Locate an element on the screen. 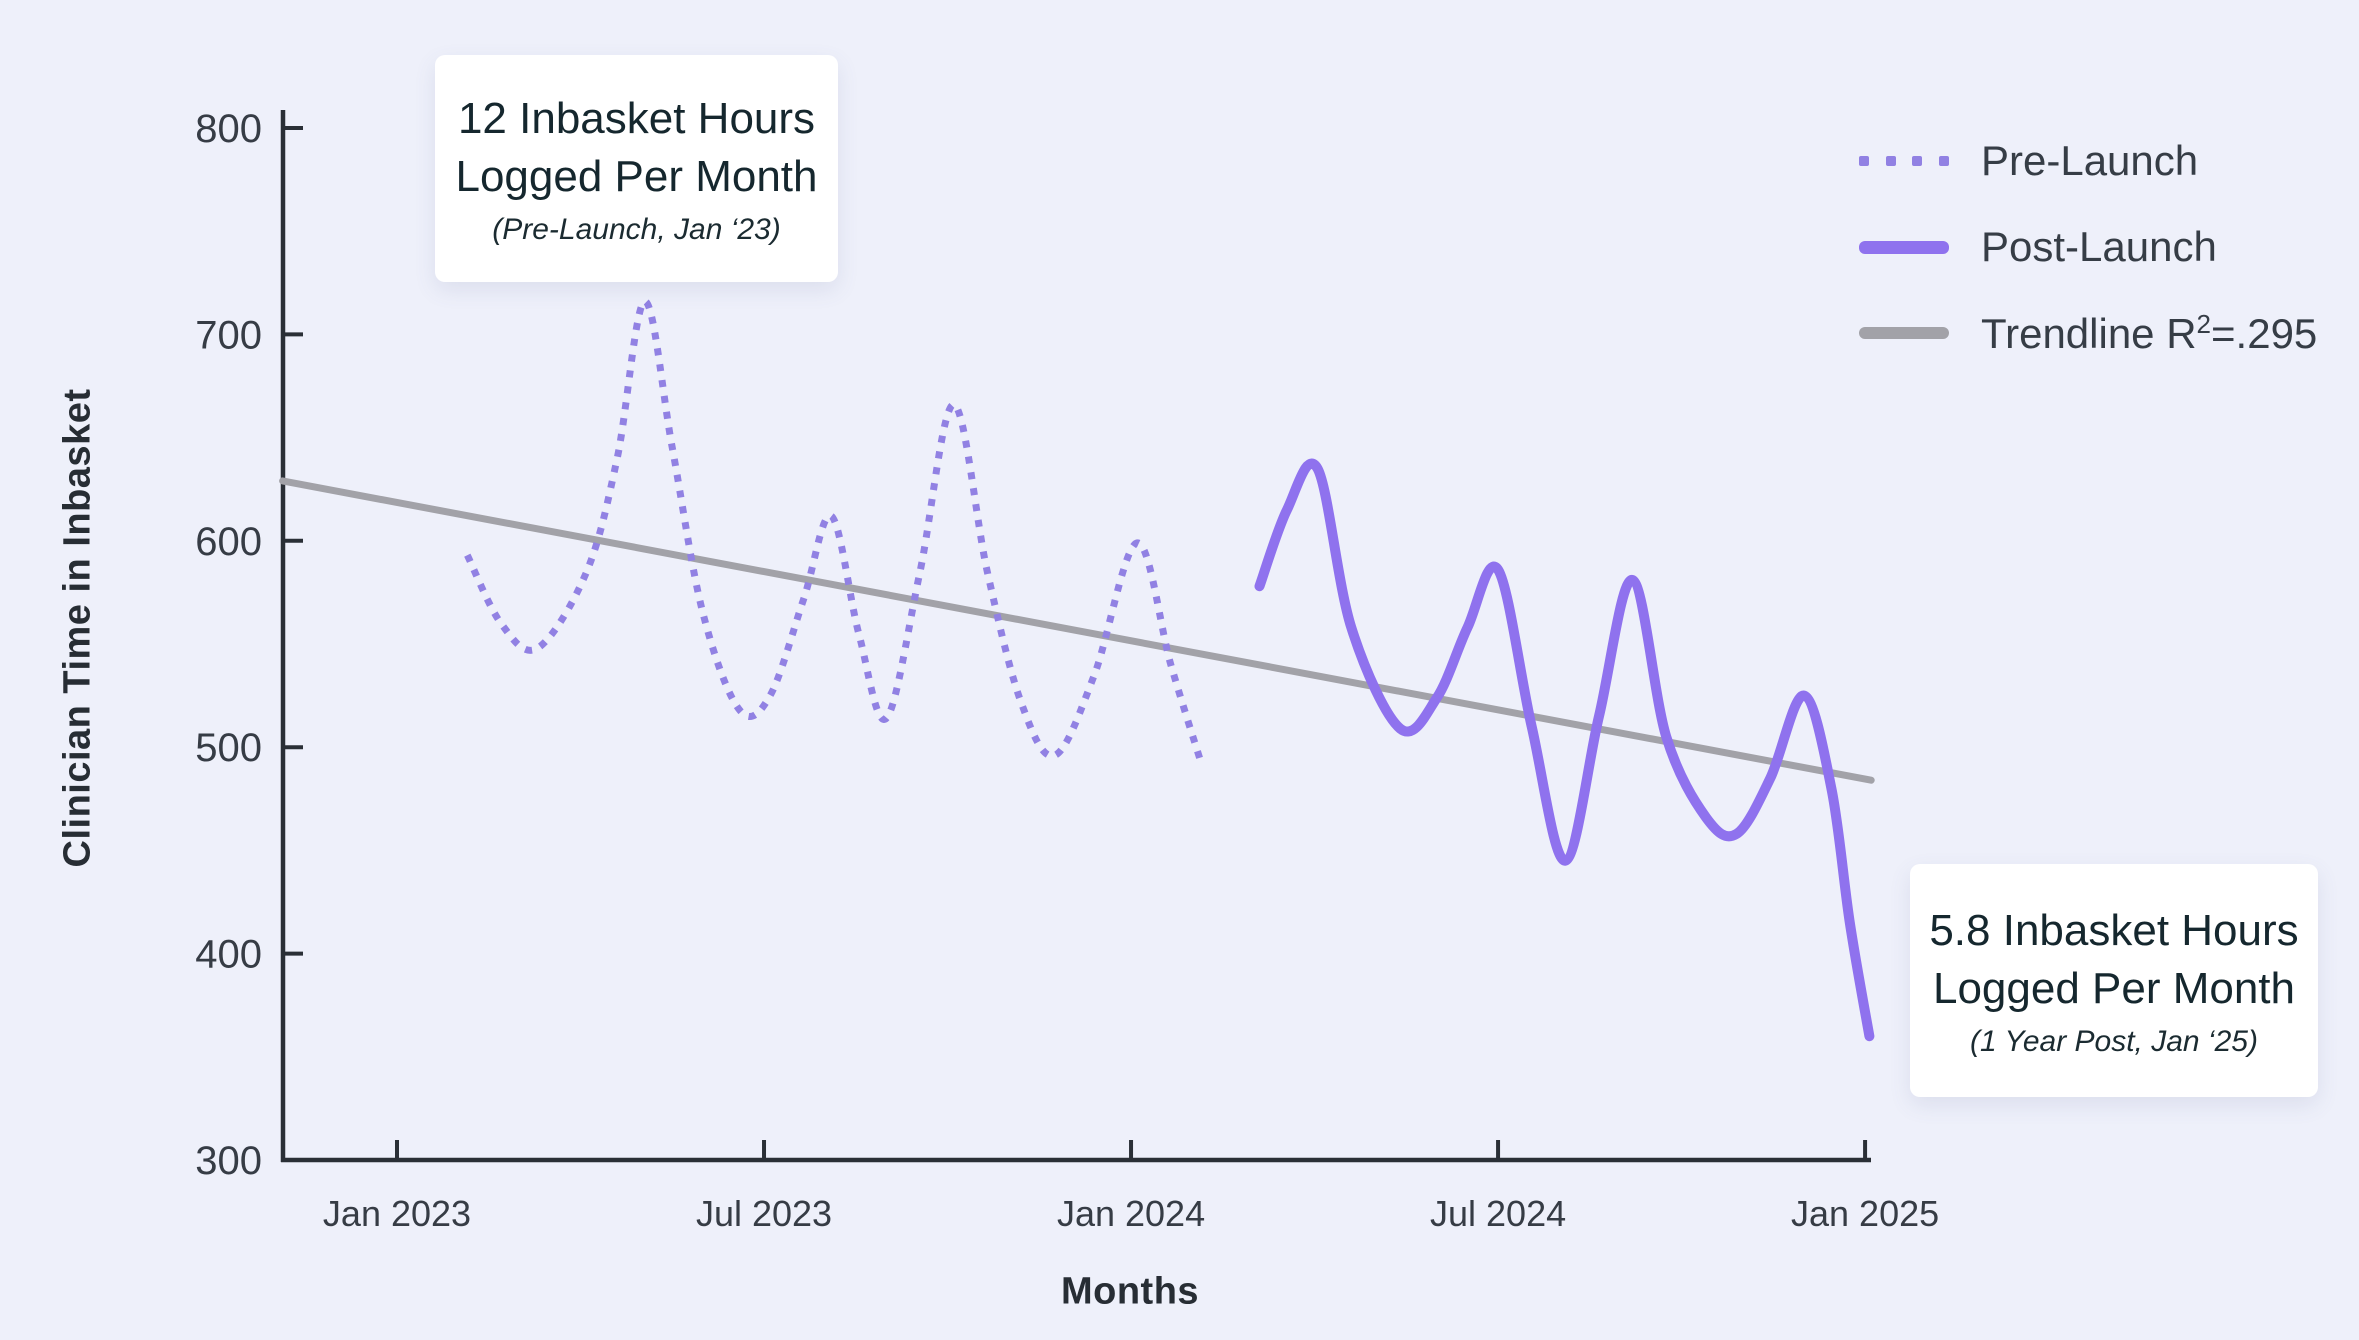 The width and height of the screenshot is (2359, 1340). y-tick-label: 400 is located at coordinates (228, 955).